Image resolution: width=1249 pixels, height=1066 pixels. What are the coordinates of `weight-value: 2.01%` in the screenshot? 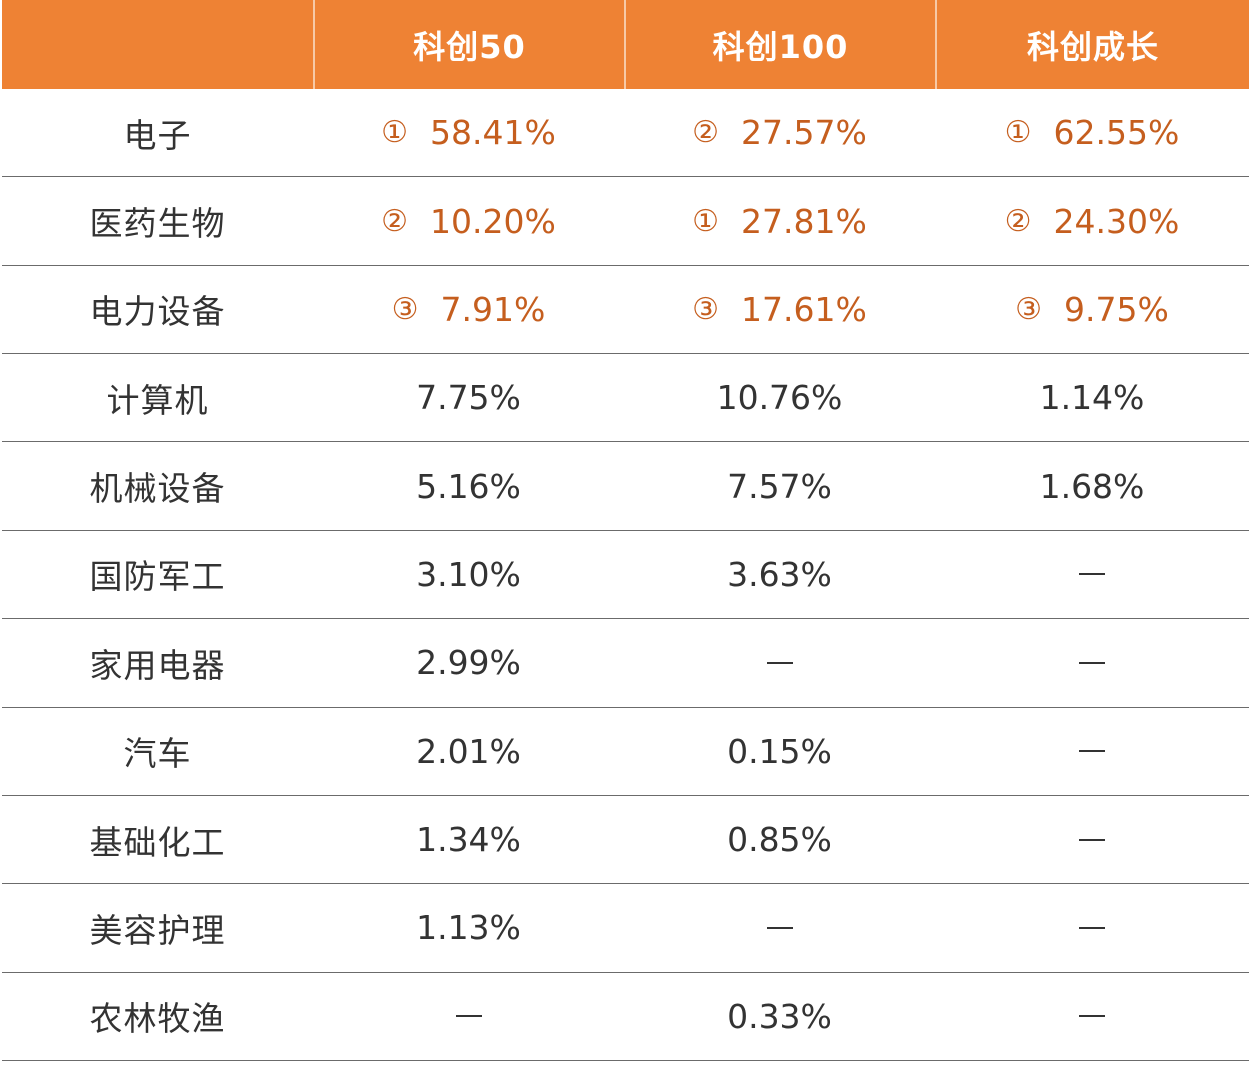 It's located at (468, 751).